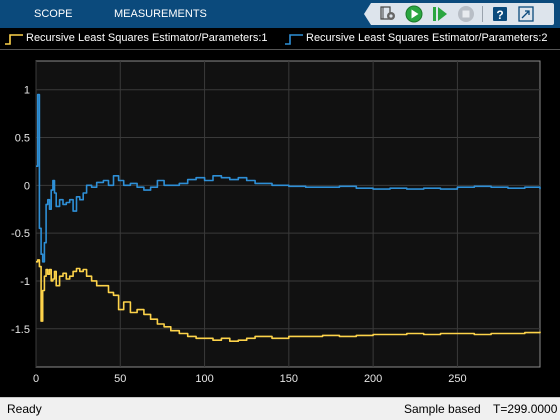 The image size is (560, 420). I want to click on stop-button, so click(466, 14).